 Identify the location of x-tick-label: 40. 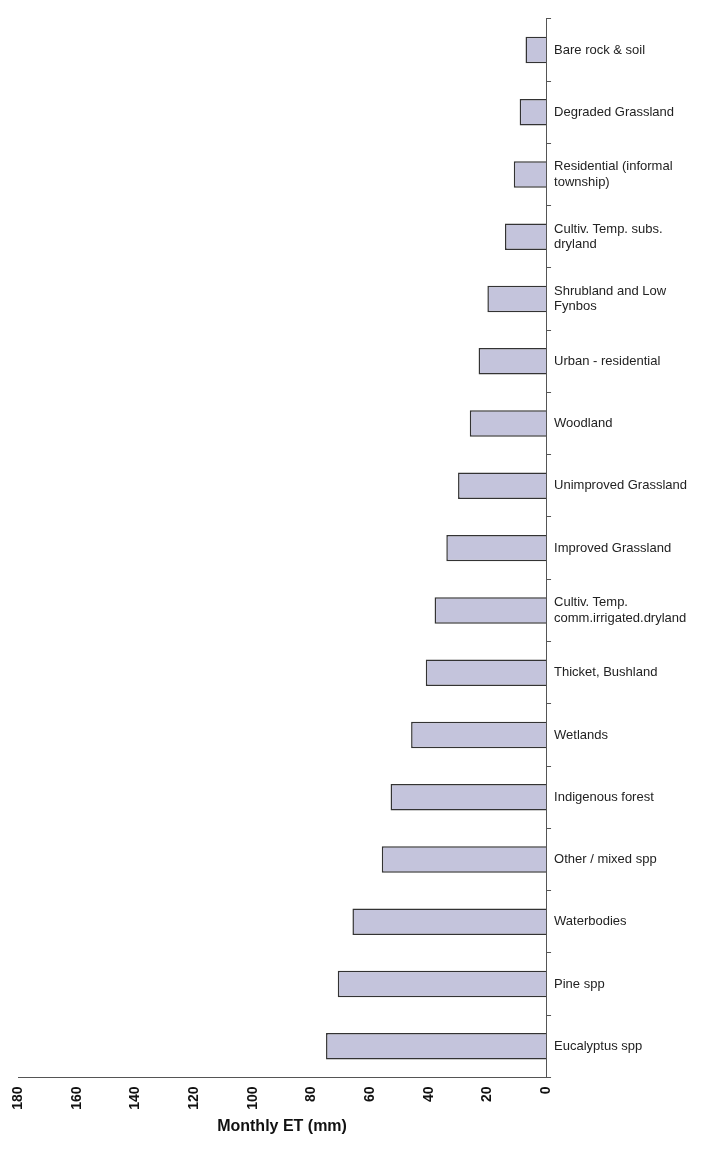
(427, 1094).